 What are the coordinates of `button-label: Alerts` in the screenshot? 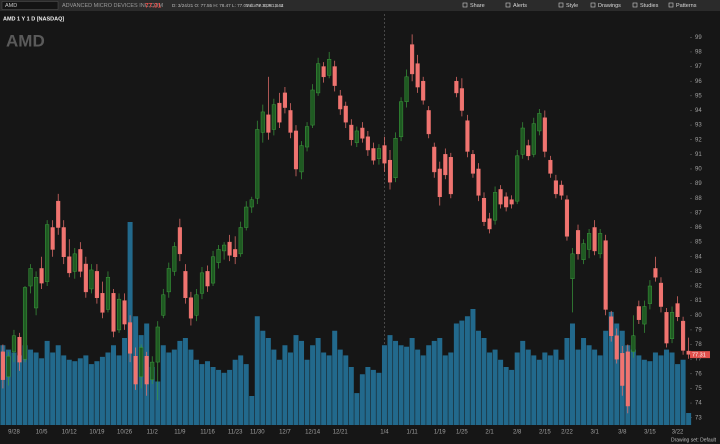 It's located at (520, 6).